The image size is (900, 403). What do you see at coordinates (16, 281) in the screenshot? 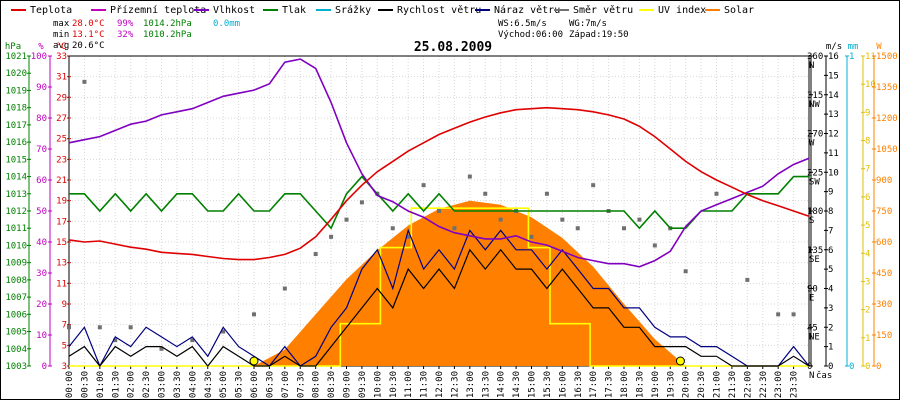
I see `pressure-tick-label: 1008` at bounding box center [16, 281].